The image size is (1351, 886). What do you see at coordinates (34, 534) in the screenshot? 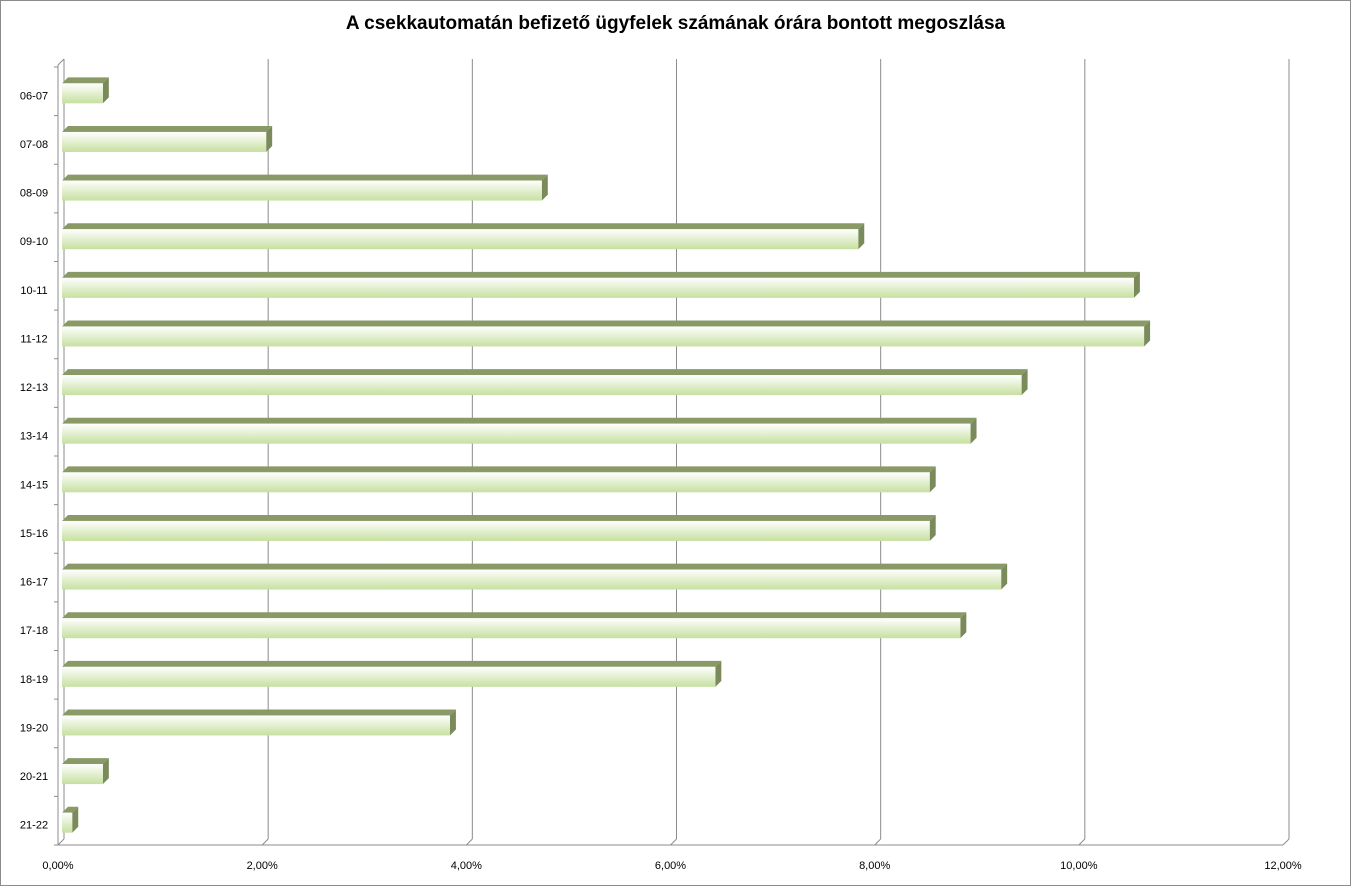
I see `y-tick-label: 15-16` at bounding box center [34, 534].